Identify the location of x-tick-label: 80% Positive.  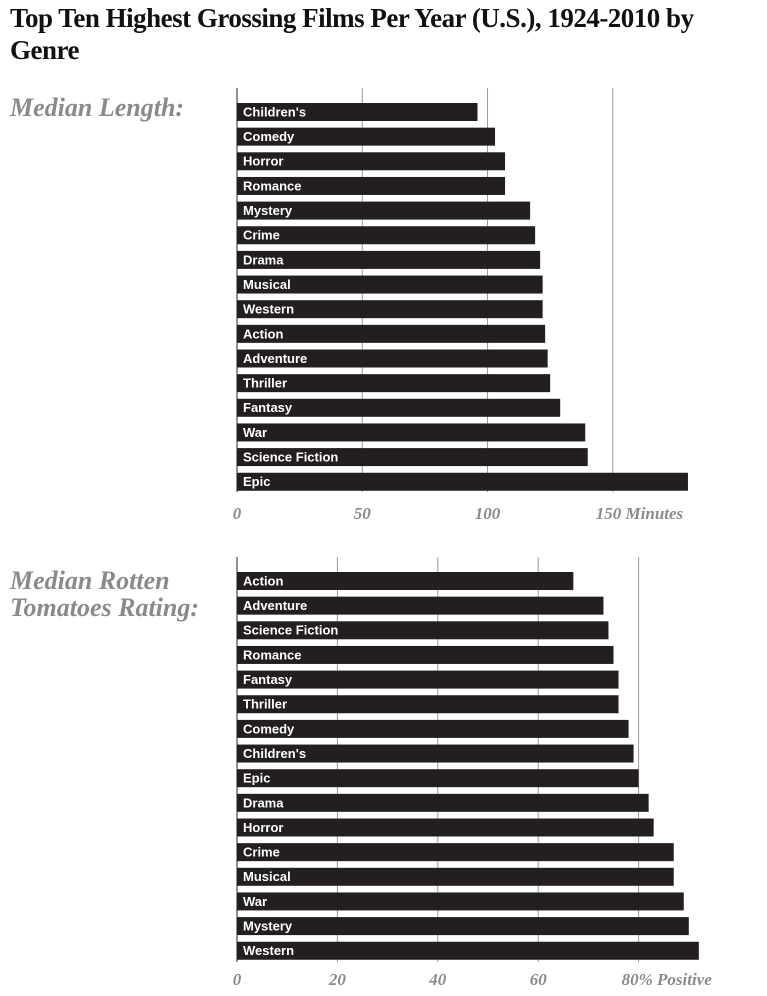
(667, 979).